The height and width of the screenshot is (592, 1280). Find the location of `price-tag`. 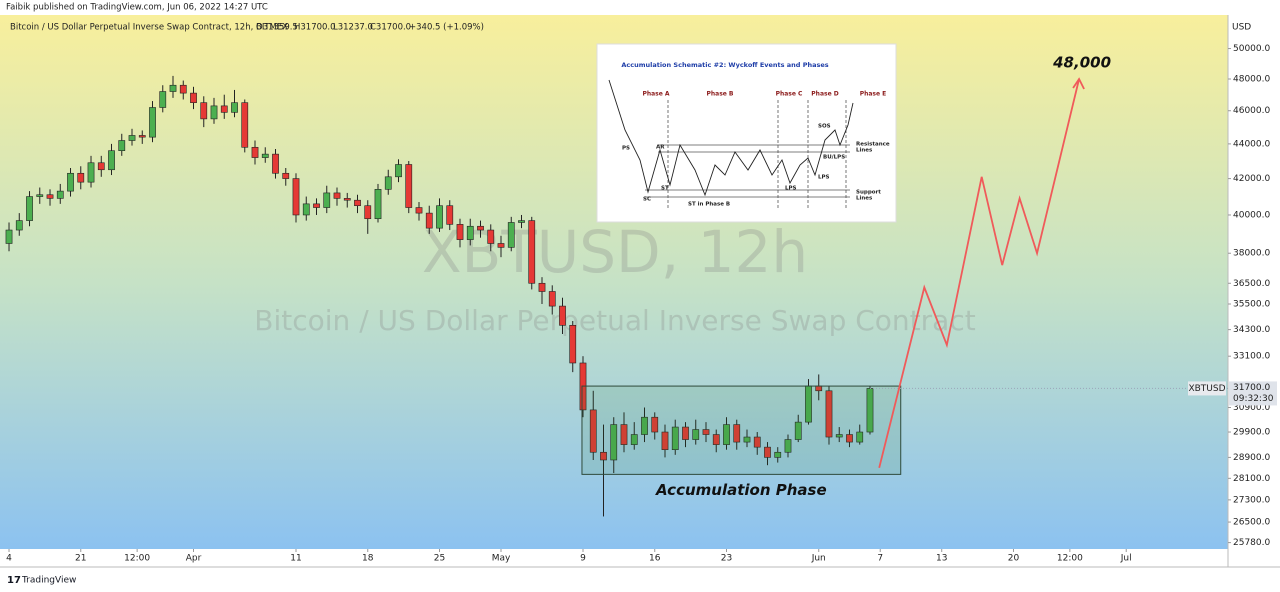

price-tag is located at coordinates (1253, 393).